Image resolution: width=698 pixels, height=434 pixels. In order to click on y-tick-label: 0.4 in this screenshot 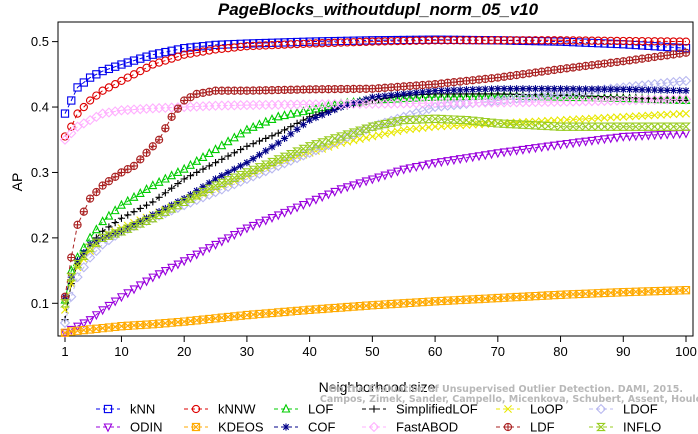, I will do `click(40, 107)`.